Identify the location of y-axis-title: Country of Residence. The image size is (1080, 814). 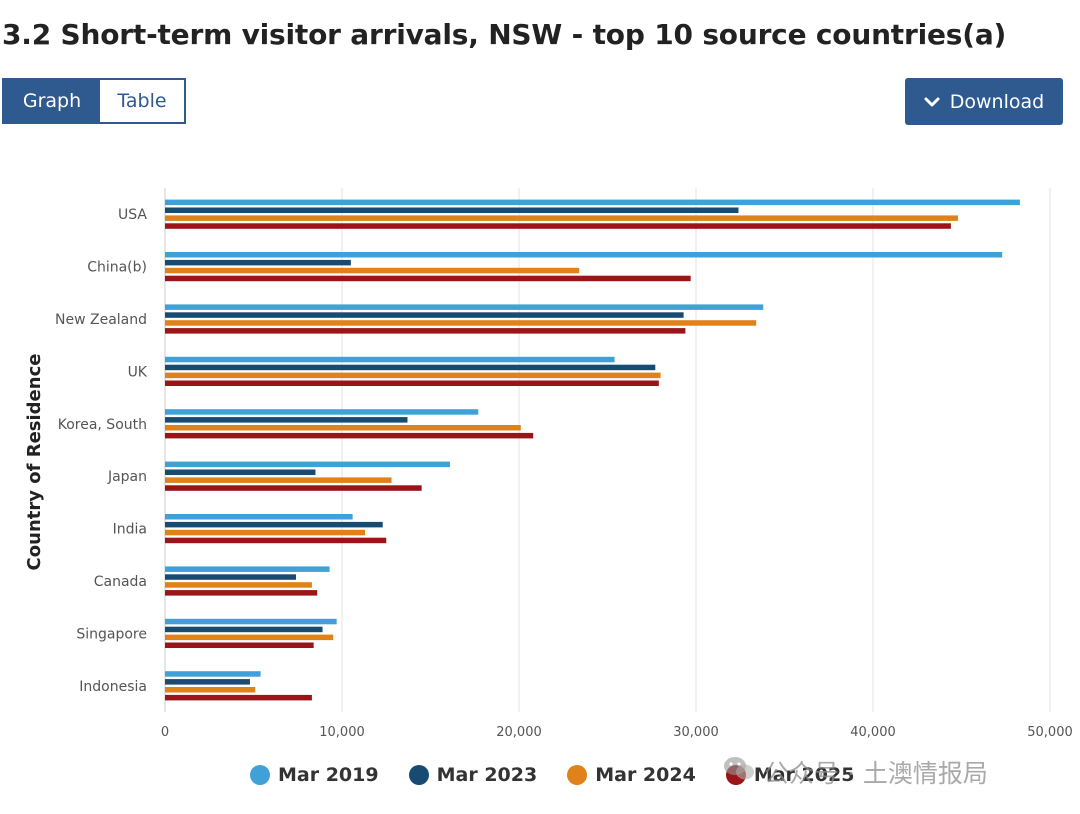
(34, 462).